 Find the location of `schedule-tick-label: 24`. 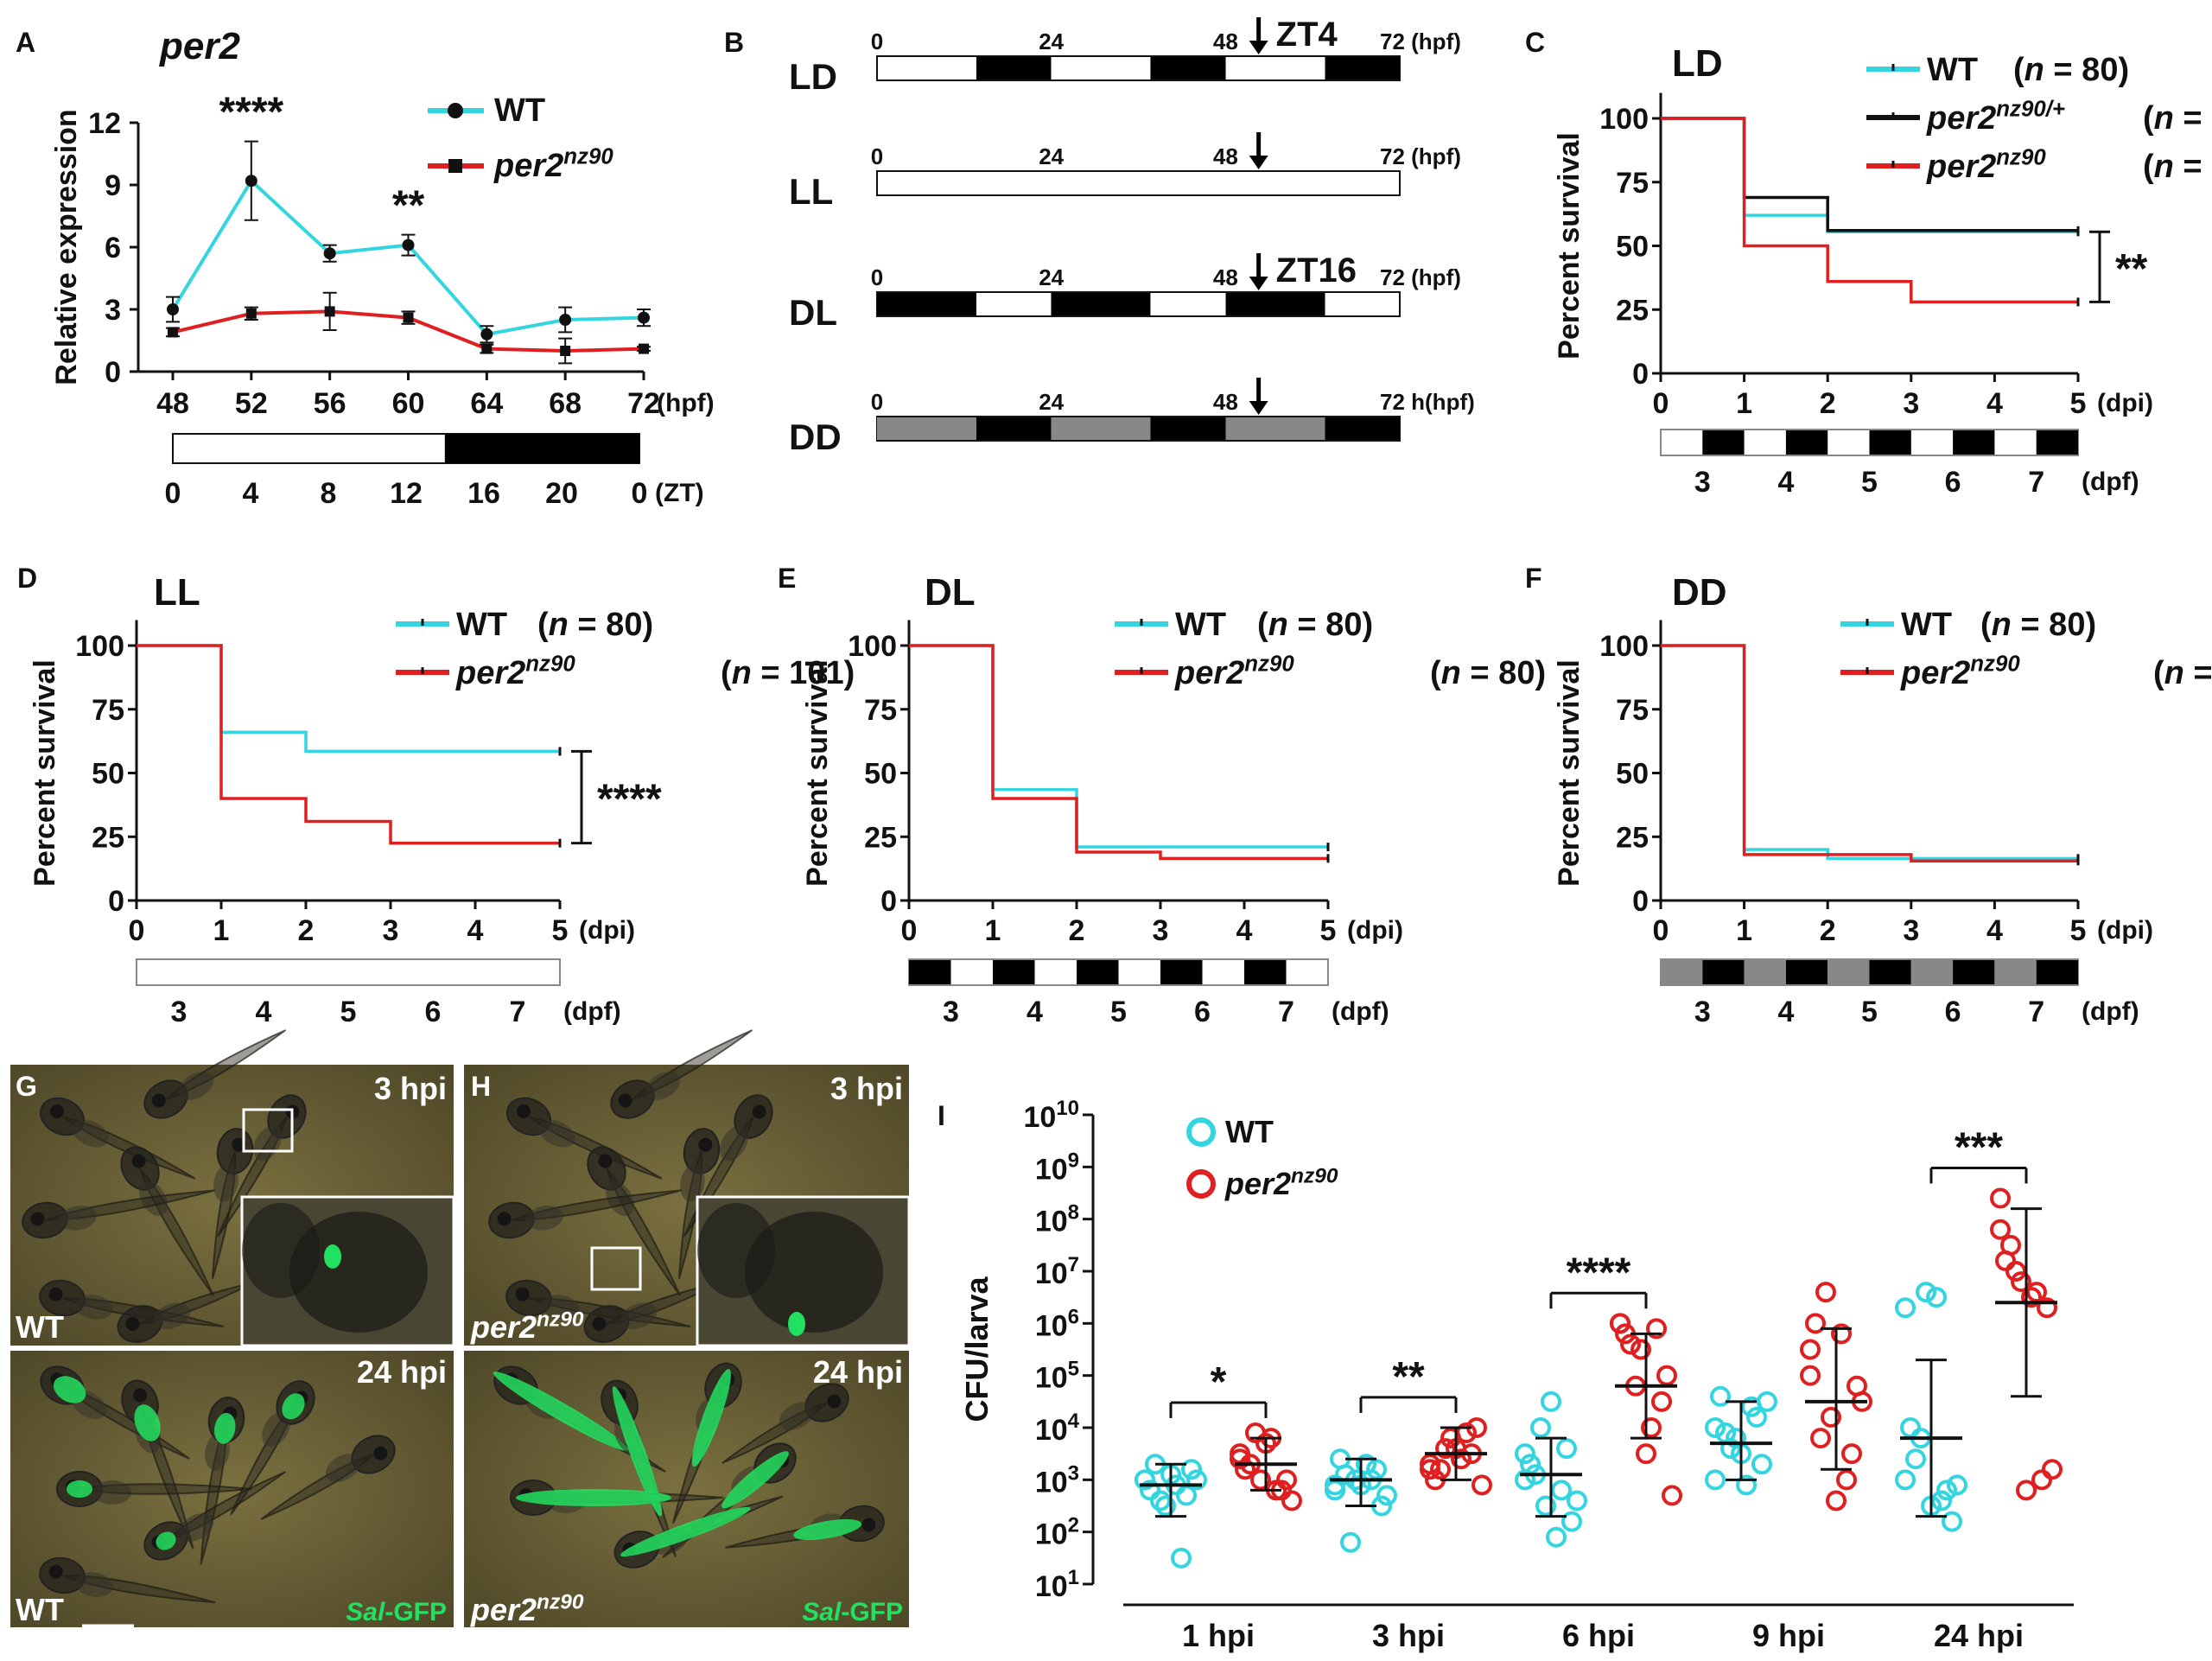

schedule-tick-label: 24 is located at coordinates (1051, 402).